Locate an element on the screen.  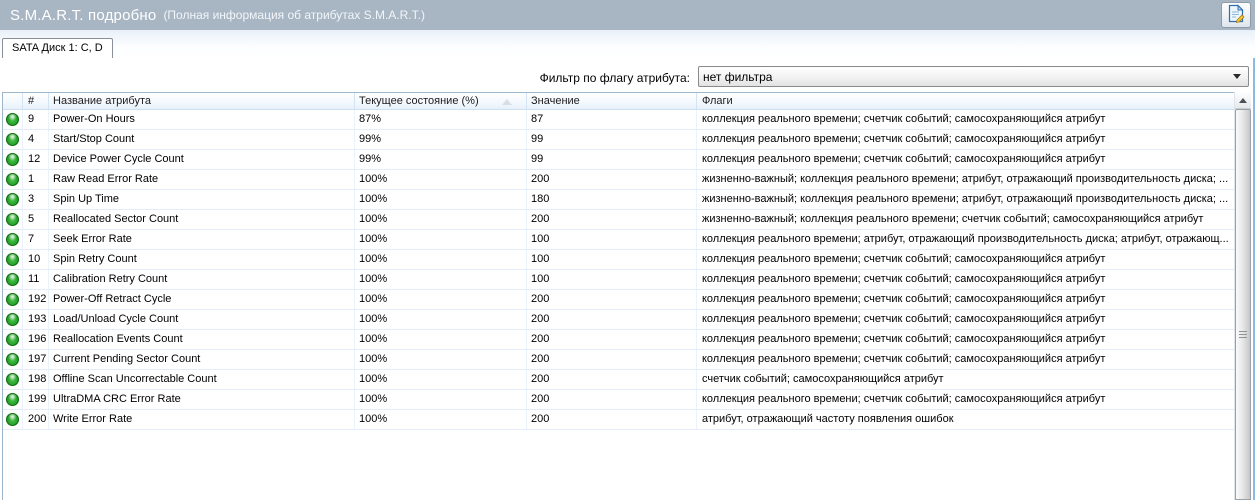
copy-report-button is located at coordinates (1236, 15).